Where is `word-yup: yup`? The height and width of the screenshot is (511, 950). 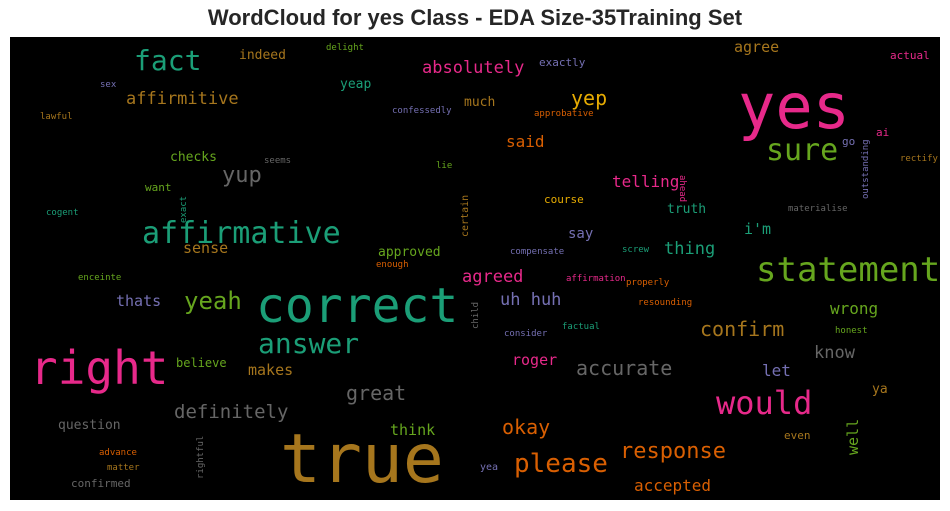 word-yup: yup is located at coordinates (242, 175).